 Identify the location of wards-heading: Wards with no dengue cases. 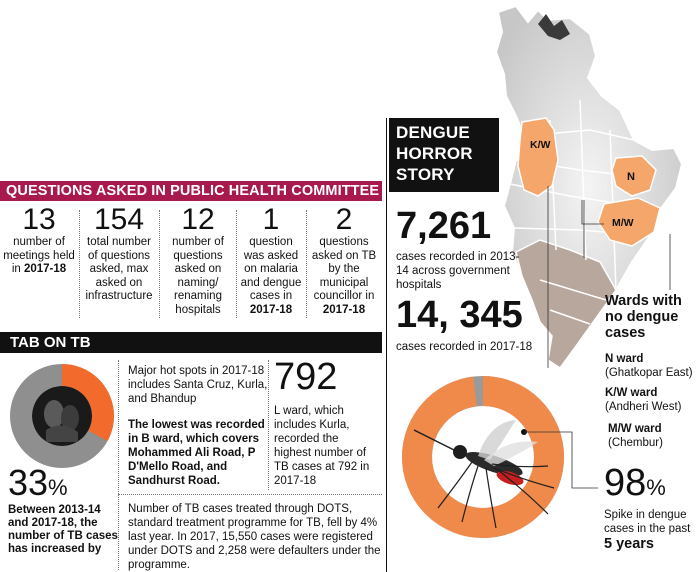
(643, 317).